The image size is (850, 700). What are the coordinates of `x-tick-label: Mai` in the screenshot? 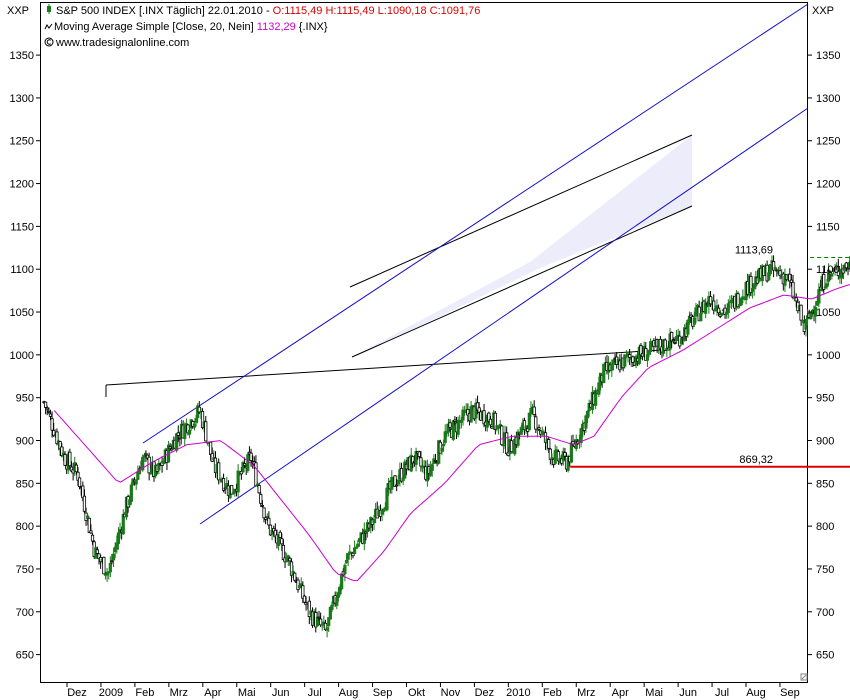 It's located at (247, 693).